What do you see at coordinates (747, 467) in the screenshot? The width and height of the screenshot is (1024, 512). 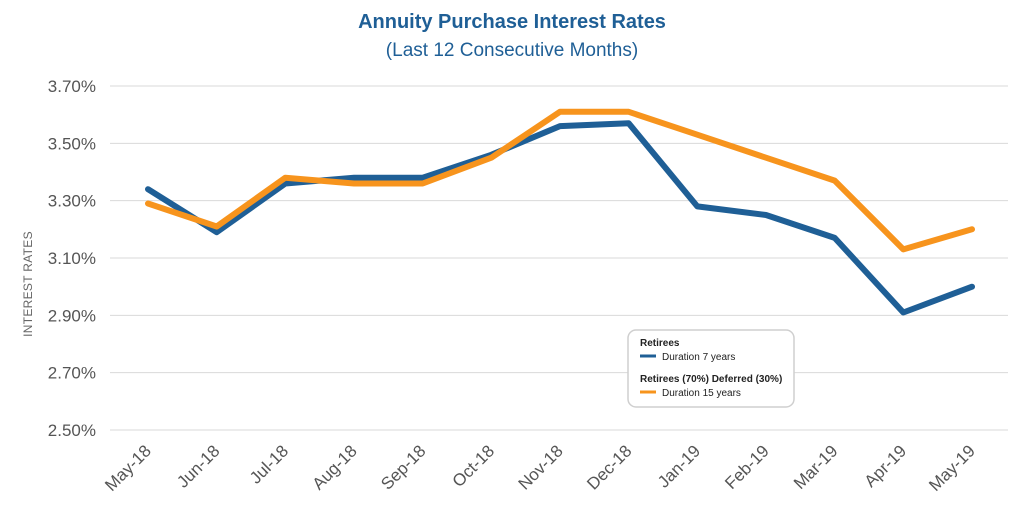 I see `x-tick-label: Feb-19` at bounding box center [747, 467].